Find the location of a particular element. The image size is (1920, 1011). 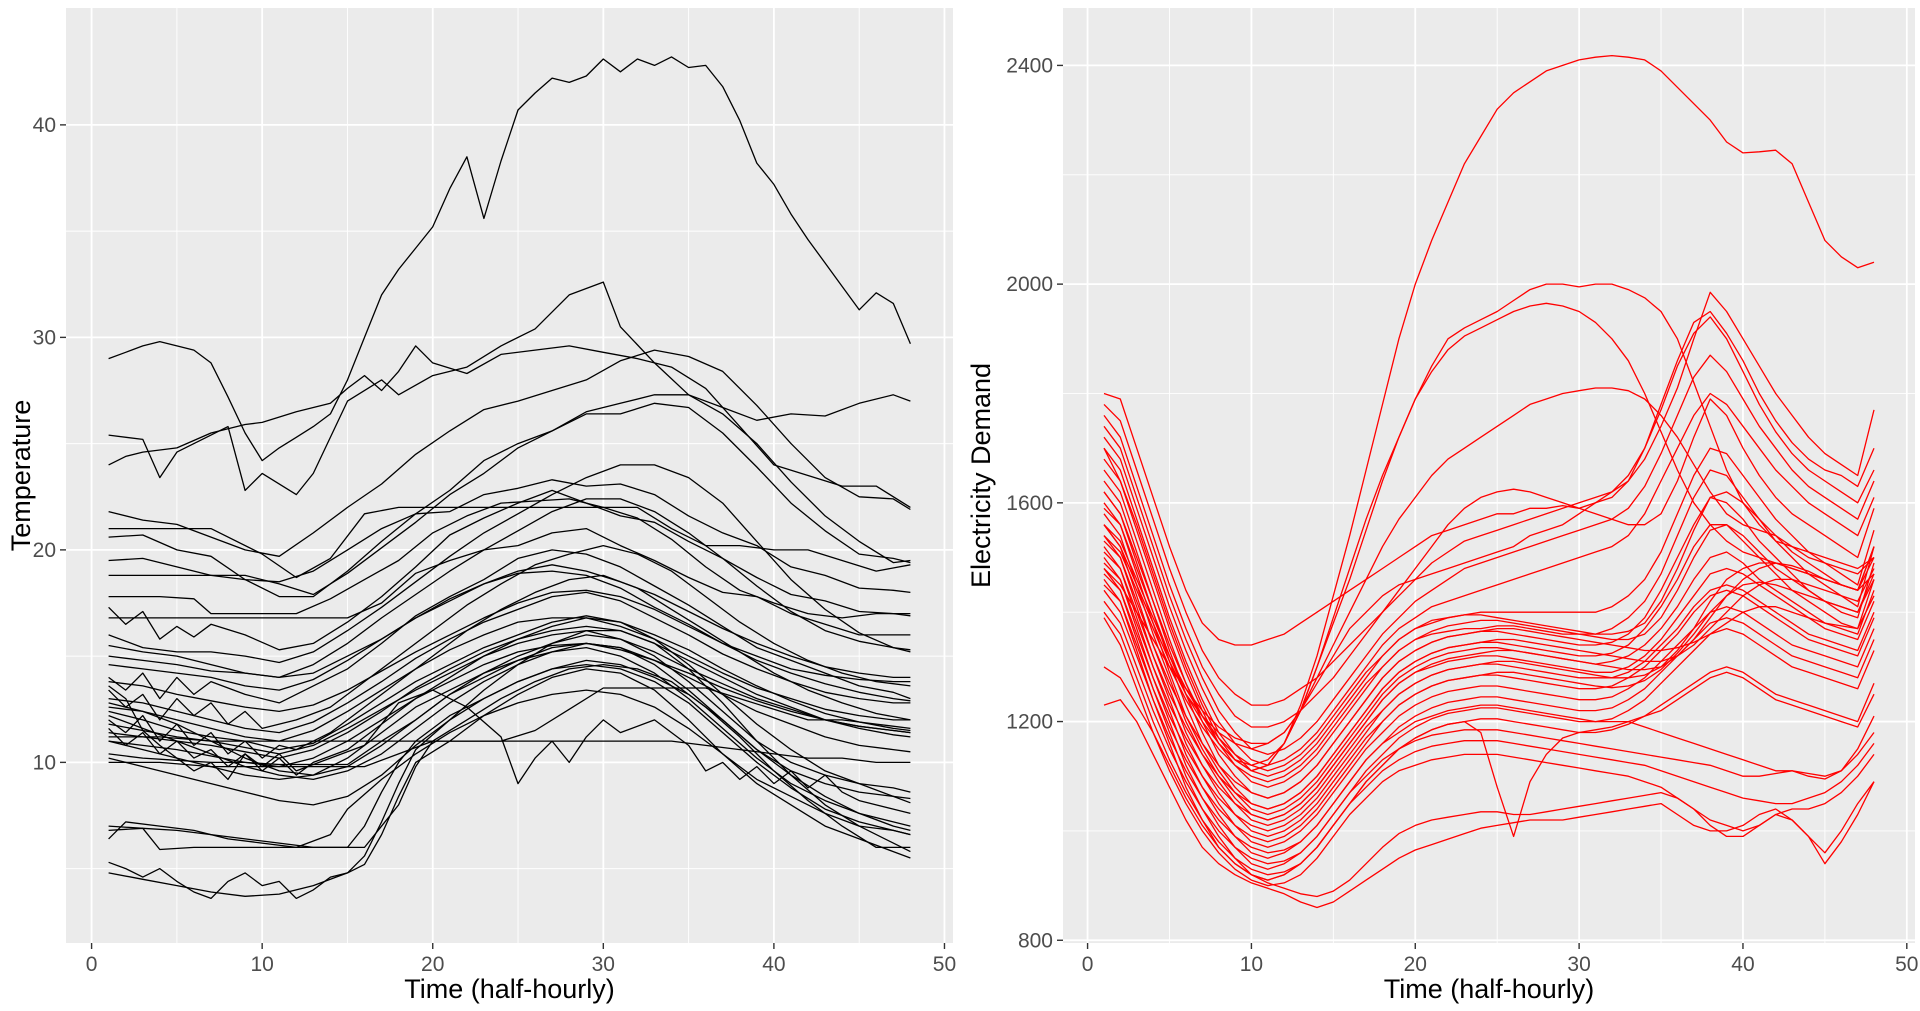

y-tick-label: 2000 is located at coordinates (1029, 284).